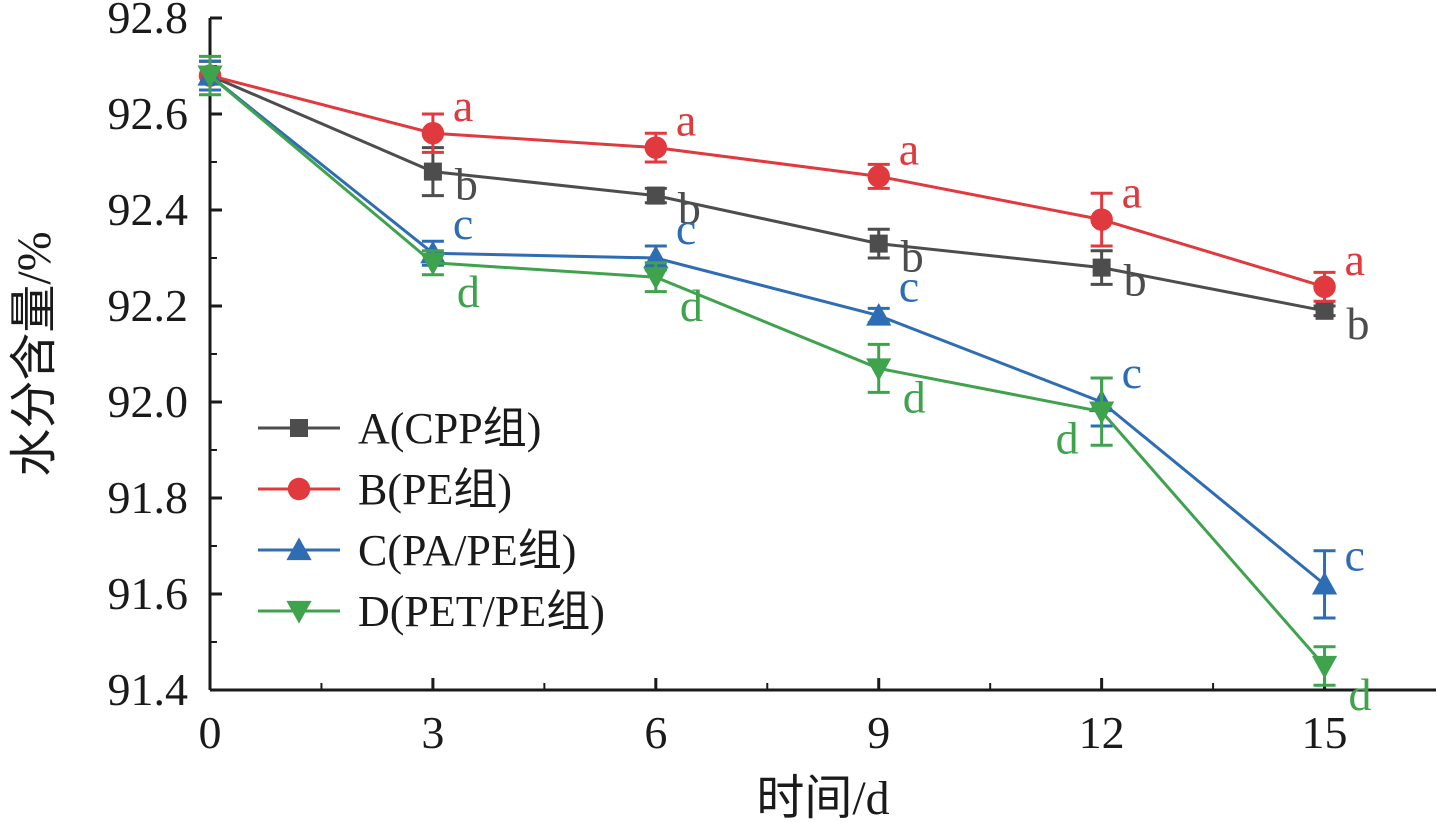 The height and width of the screenshot is (822, 1438). I want to click on x-axis-title: 时间/d, so click(822, 797).